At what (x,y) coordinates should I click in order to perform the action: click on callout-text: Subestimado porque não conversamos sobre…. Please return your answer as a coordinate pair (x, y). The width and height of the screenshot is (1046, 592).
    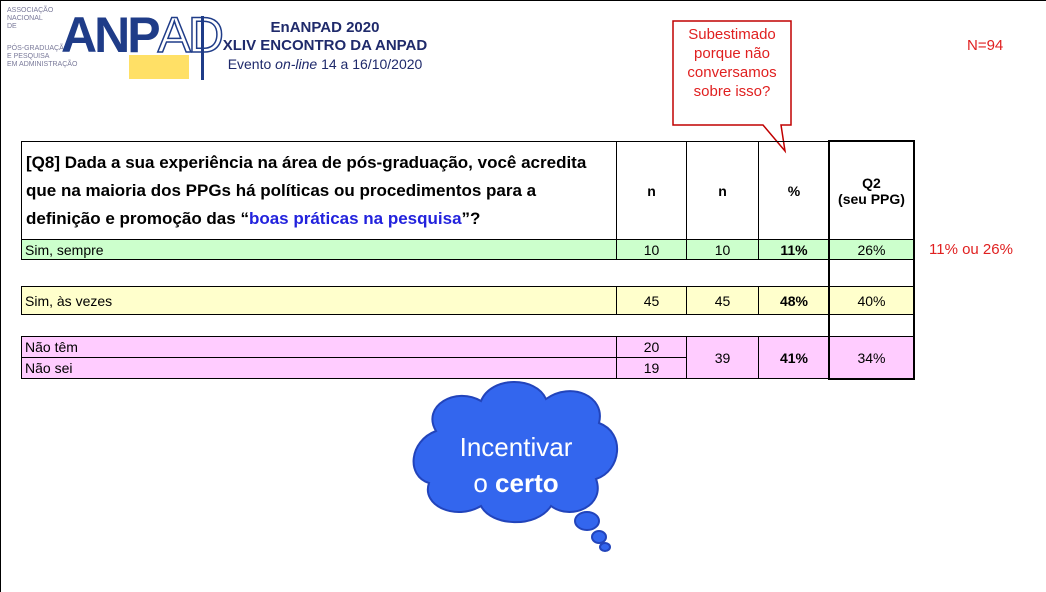
    Looking at the image, I should click on (732, 63).